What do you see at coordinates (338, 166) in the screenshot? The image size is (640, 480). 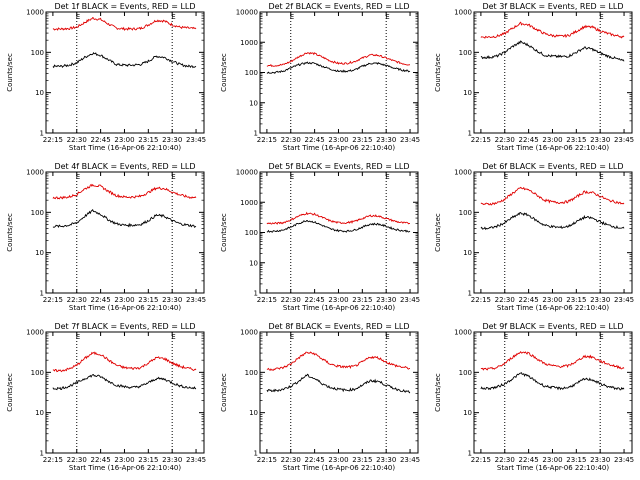 I see `panel-title: Det 5f BLACK = Events, RED = LLD` at bounding box center [338, 166].